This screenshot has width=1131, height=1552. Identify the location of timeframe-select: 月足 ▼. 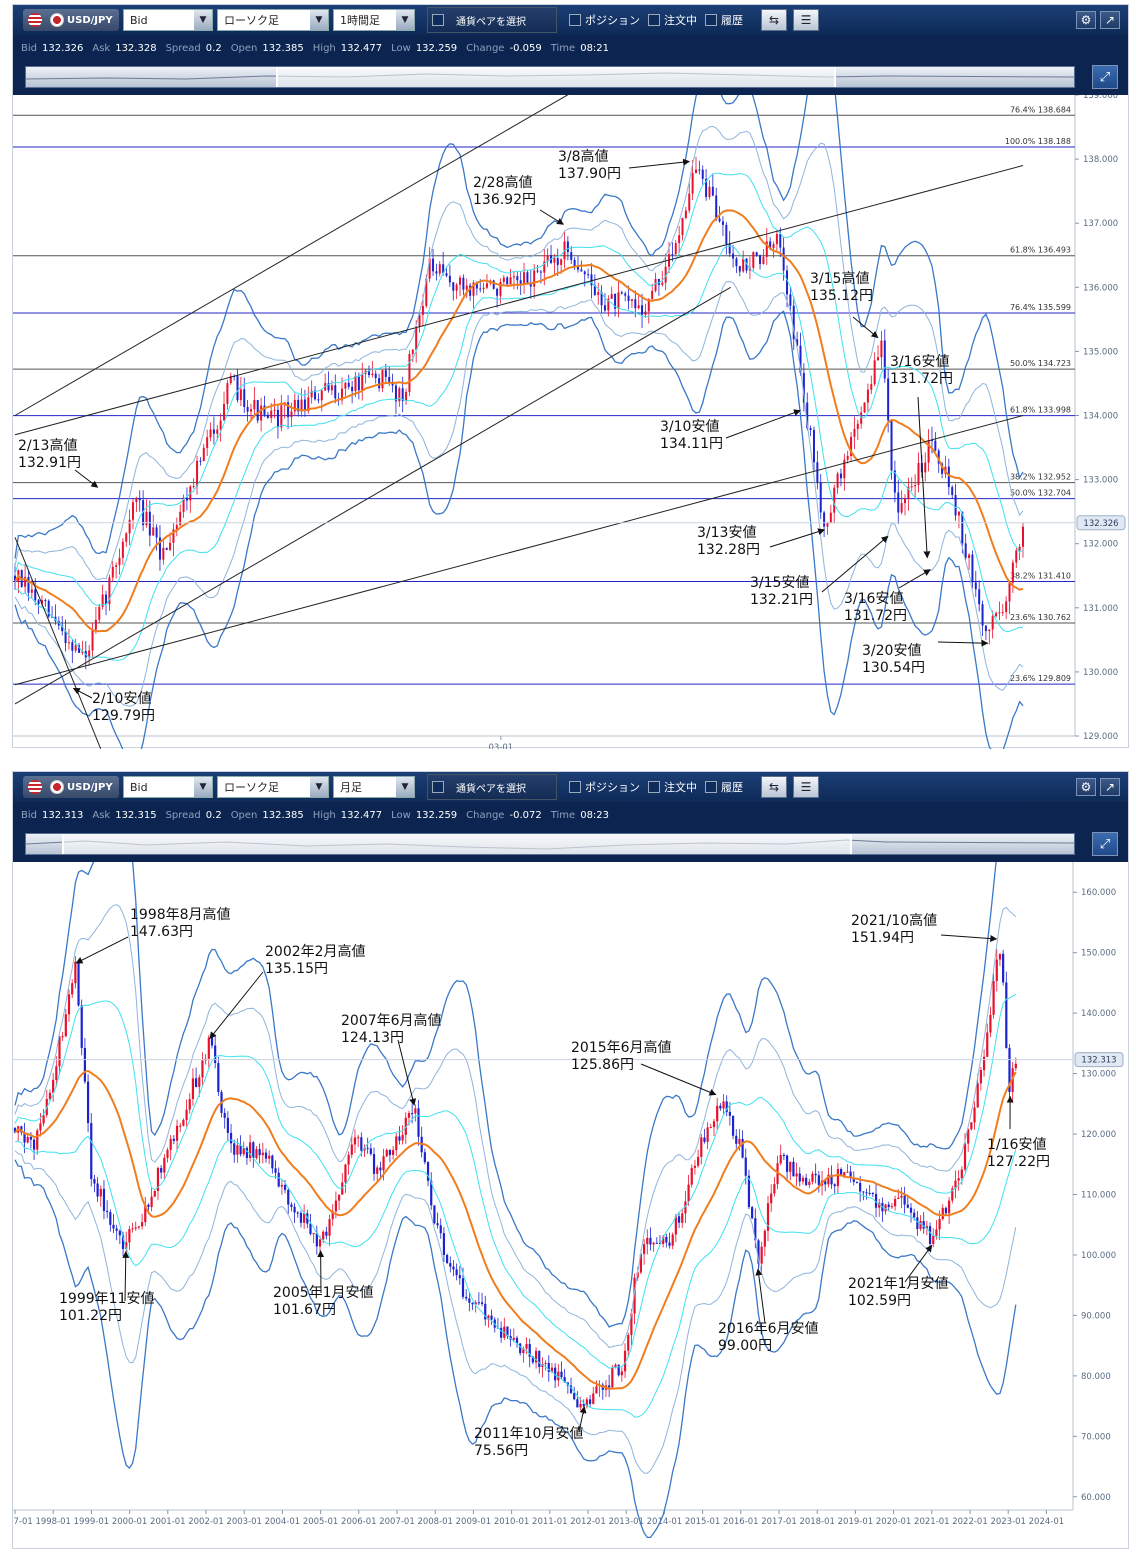
(374, 787).